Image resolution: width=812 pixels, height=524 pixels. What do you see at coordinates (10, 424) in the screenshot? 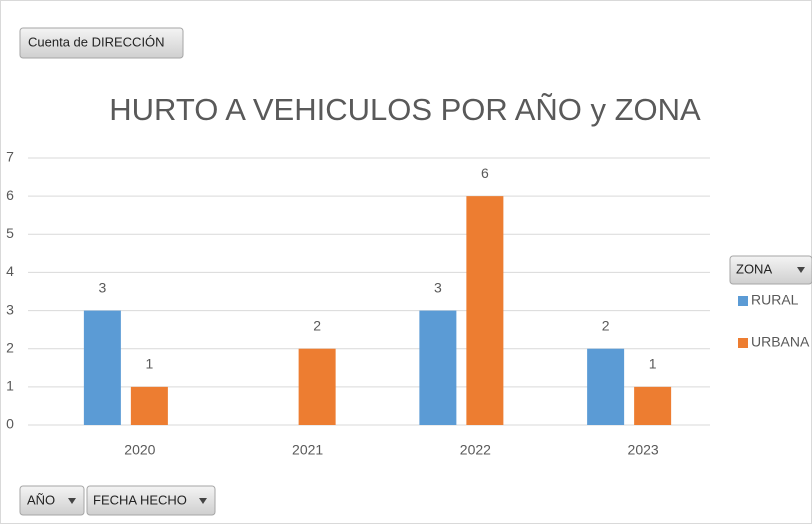
I see `y-tick-label: 0` at bounding box center [10, 424].